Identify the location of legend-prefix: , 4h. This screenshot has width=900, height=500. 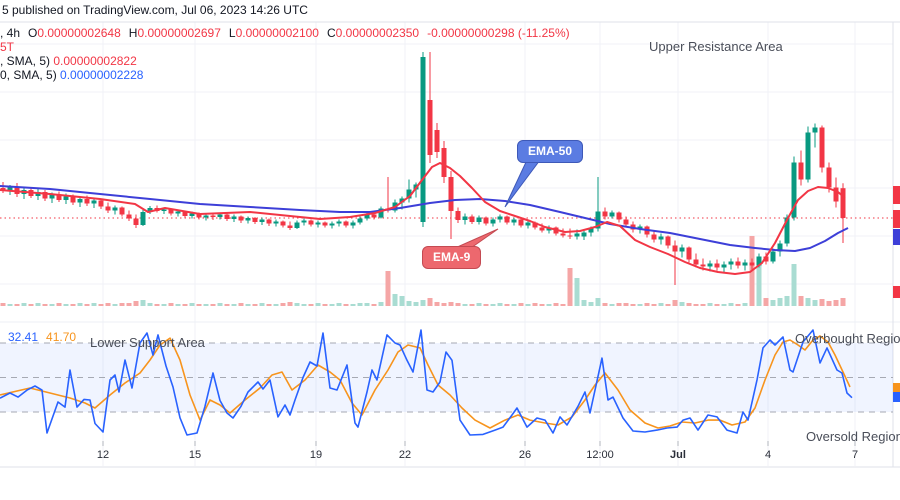
(10, 33).